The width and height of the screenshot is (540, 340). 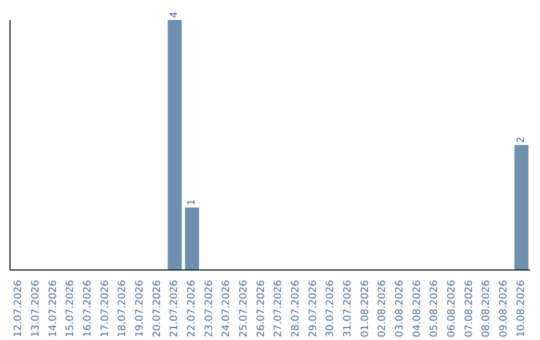 I want to click on data-label: 4, so click(x=174, y=15).